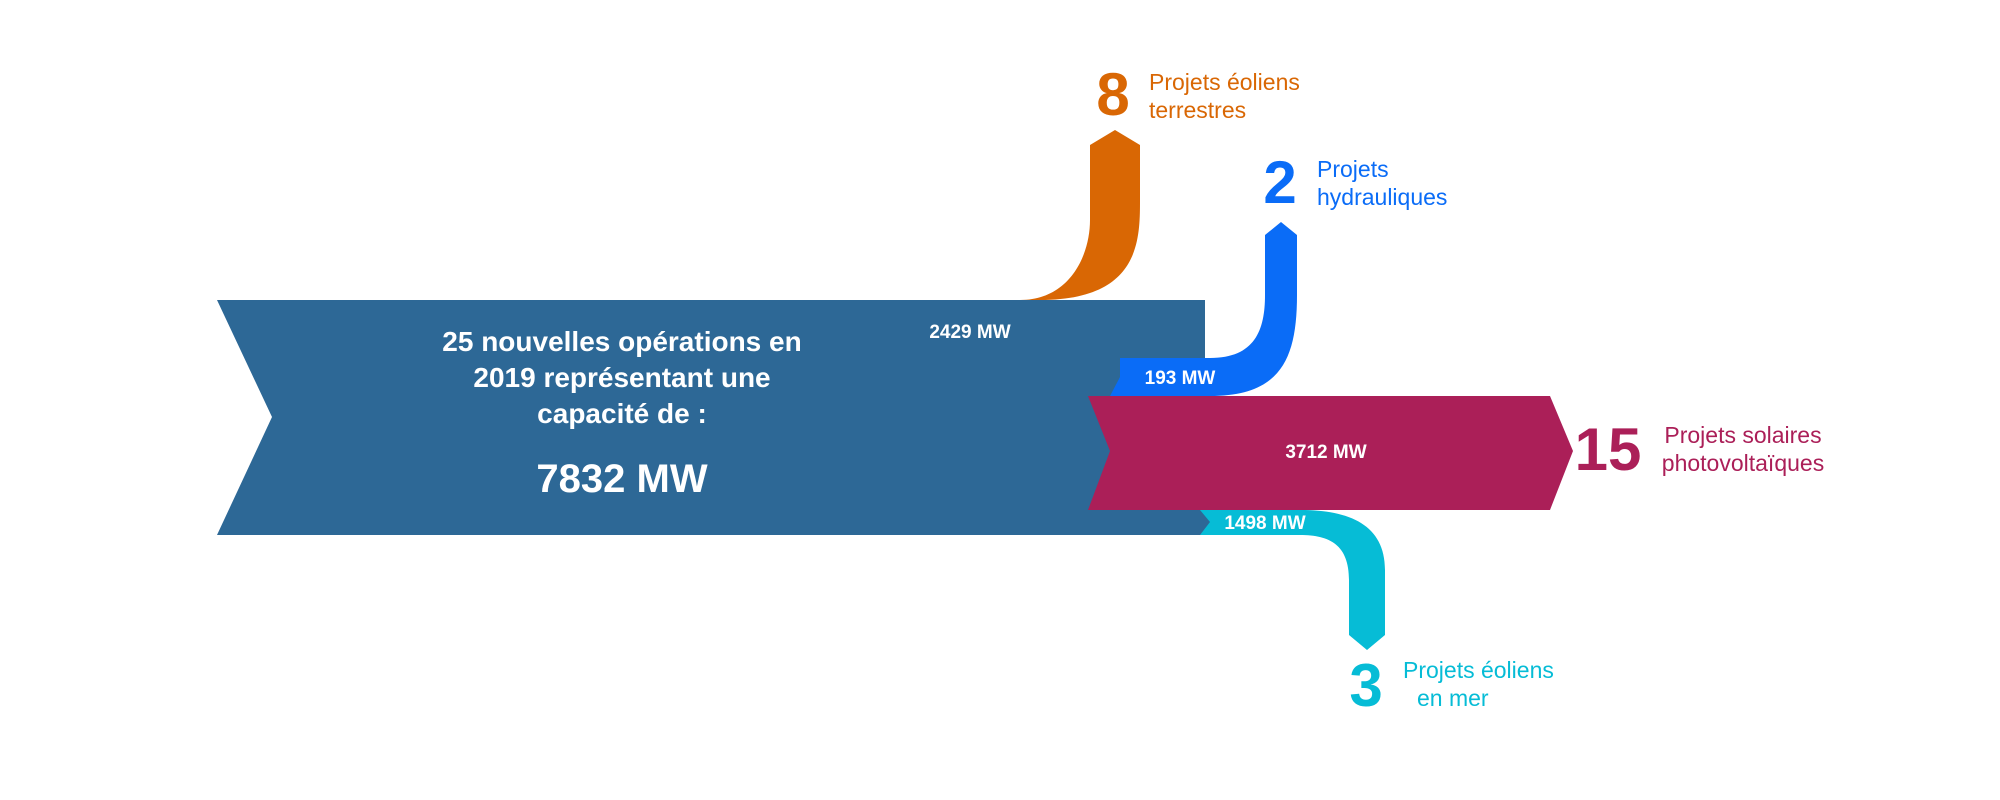 Image resolution: width=2000 pixels, height=800 pixels. Describe the element at coordinates (1197, 110) in the screenshot. I see `onshore-wind-label-line-2: terrestres` at that location.